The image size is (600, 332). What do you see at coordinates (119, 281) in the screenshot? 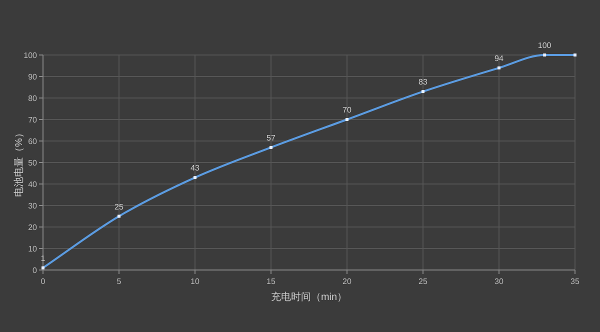
I see `x-tick-label: 5` at bounding box center [119, 281].